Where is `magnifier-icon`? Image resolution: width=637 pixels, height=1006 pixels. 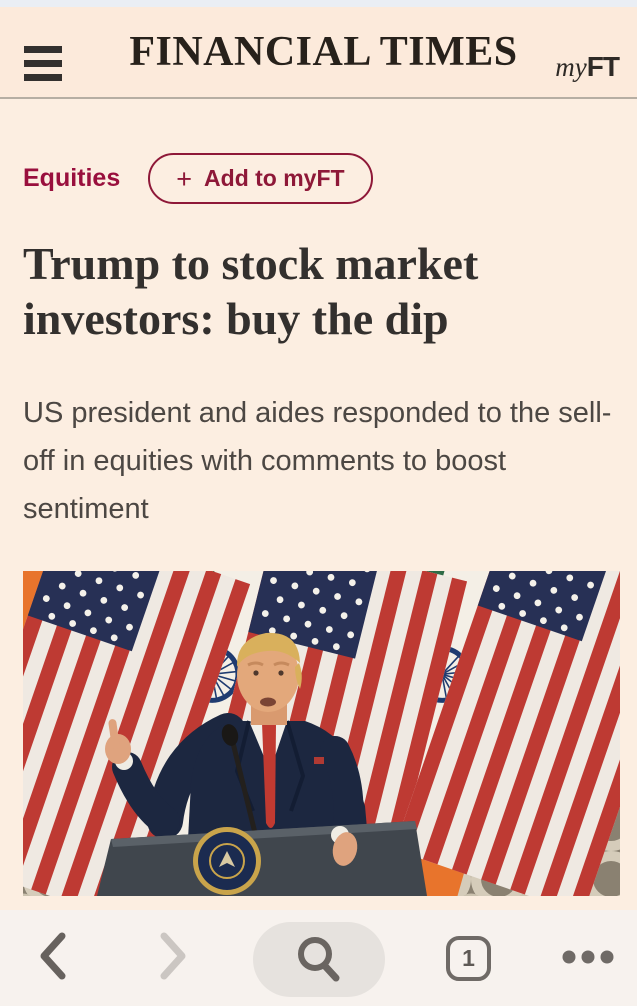 magnifier-icon is located at coordinates (319, 958).